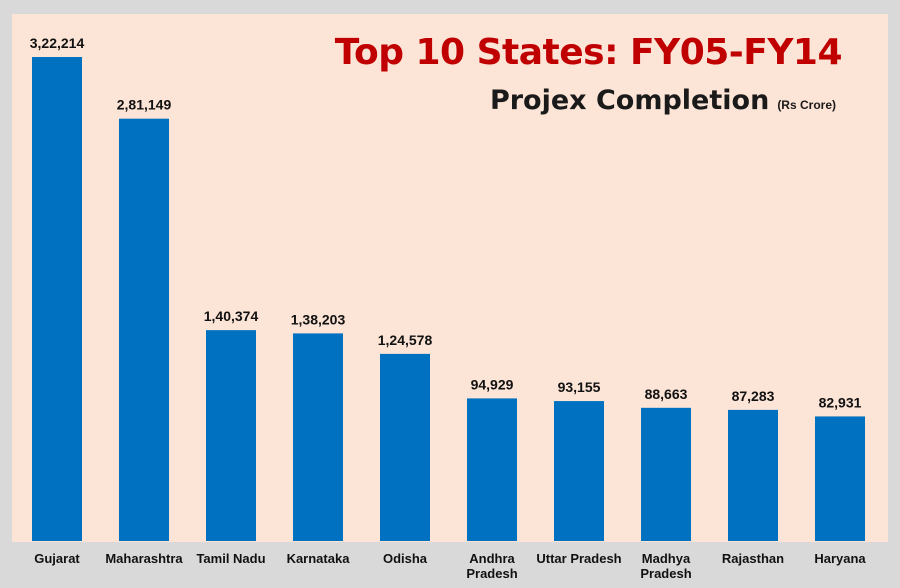  Describe the element at coordinates (144, 105) in the screenshot. I see `value-label: 2,81,149` at that location.